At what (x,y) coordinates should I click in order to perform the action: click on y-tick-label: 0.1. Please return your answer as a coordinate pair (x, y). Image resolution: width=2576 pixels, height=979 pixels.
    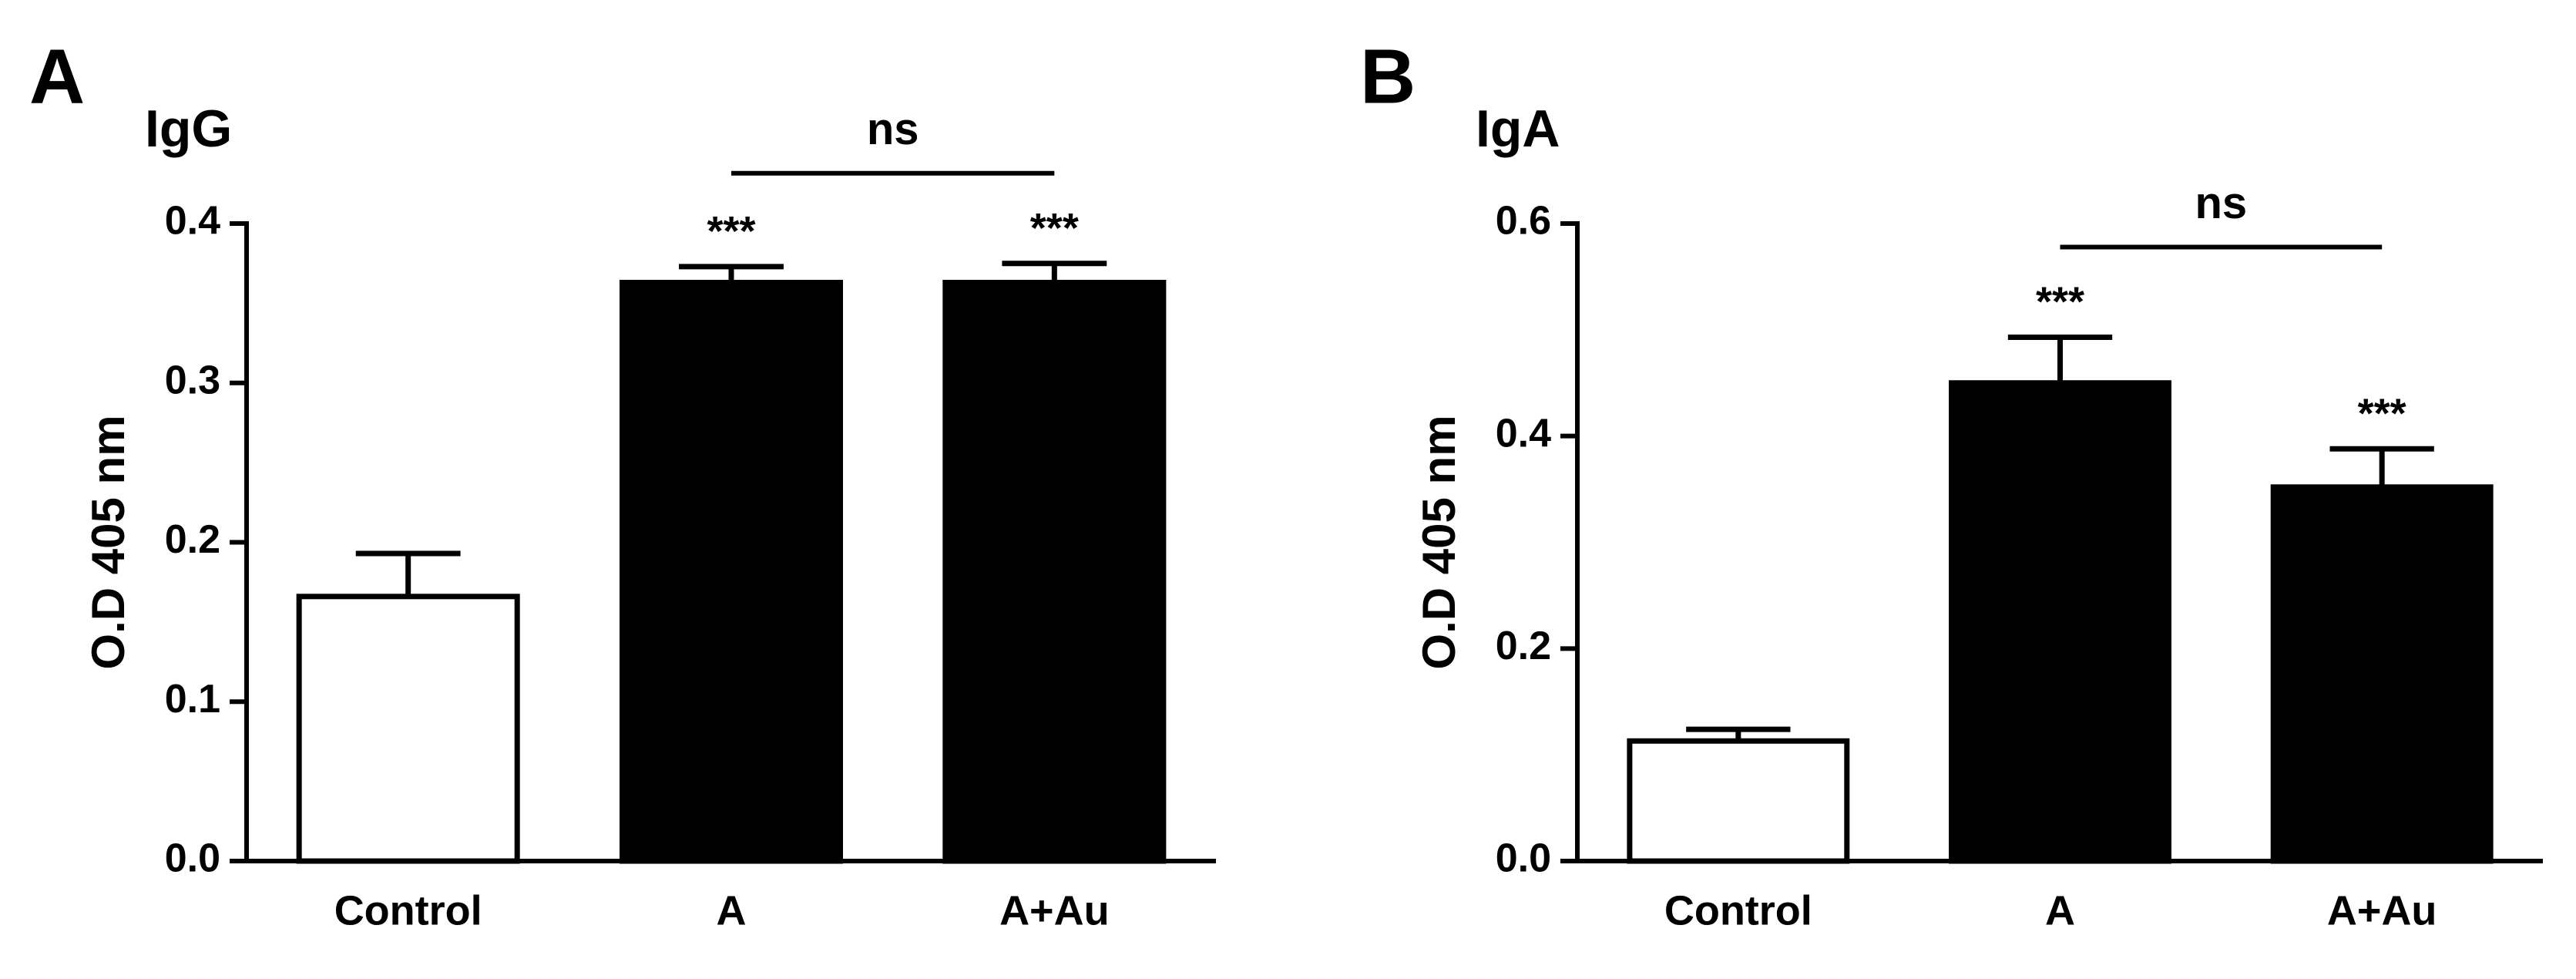
    Looking at the image, I should click on (192, 700).